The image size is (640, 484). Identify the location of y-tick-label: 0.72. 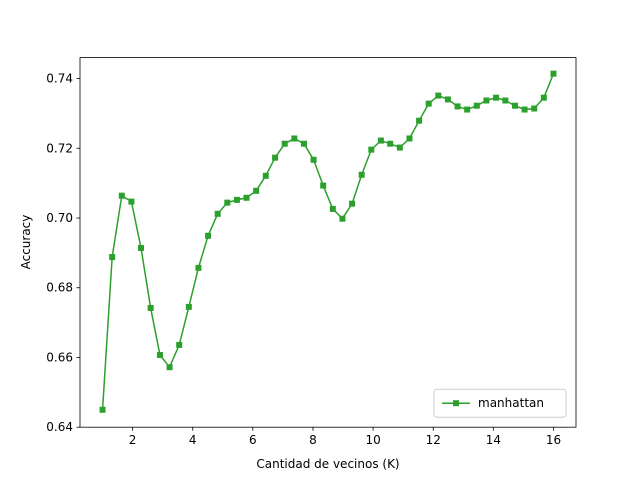
(59, 148).